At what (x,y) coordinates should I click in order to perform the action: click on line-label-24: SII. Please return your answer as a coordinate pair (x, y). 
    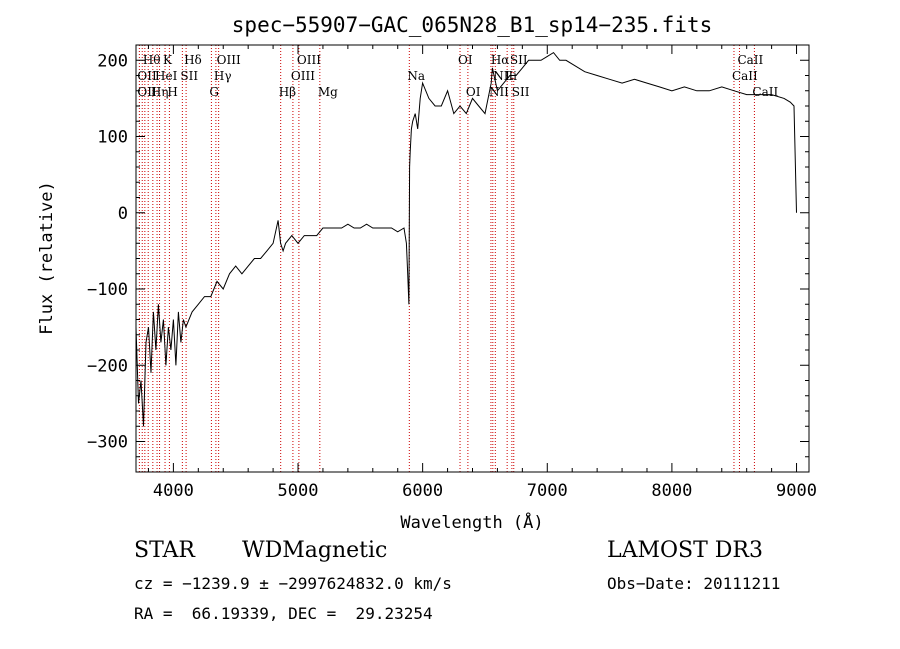
    Looking at the image, I should click on (521, 92).